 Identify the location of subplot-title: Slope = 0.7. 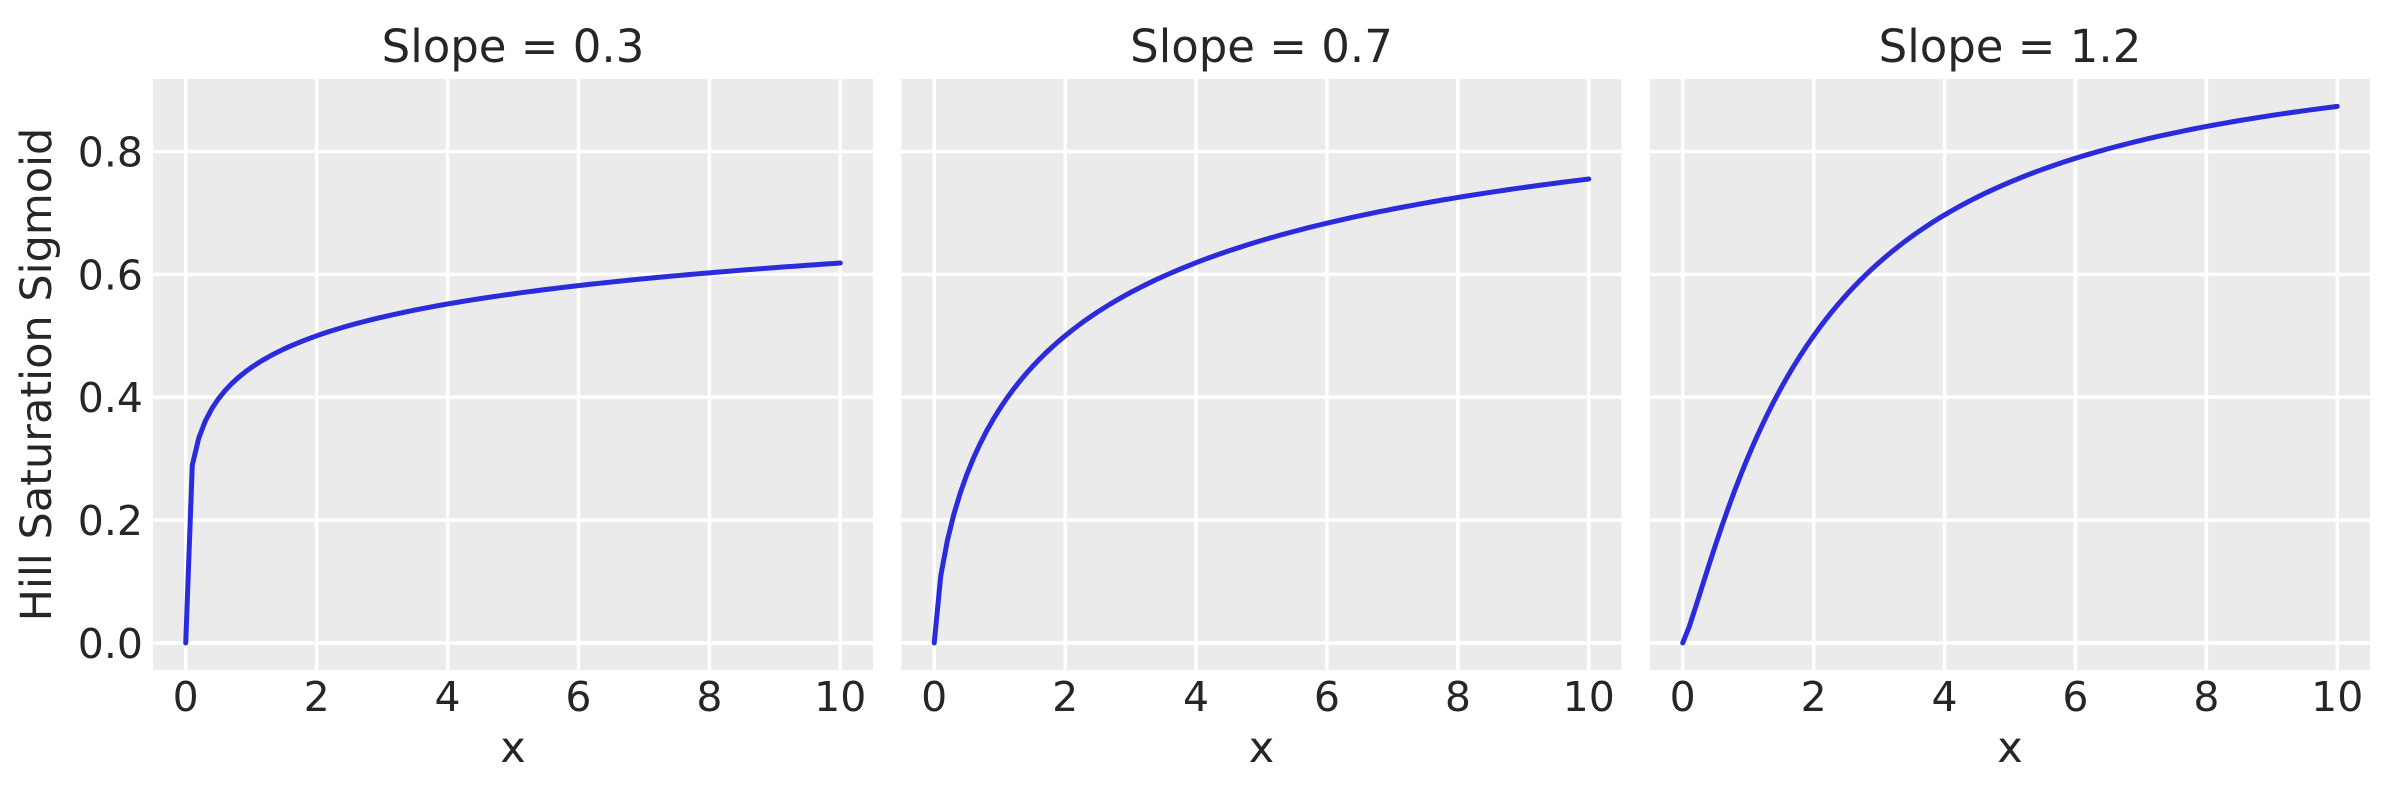
(1261, 46).